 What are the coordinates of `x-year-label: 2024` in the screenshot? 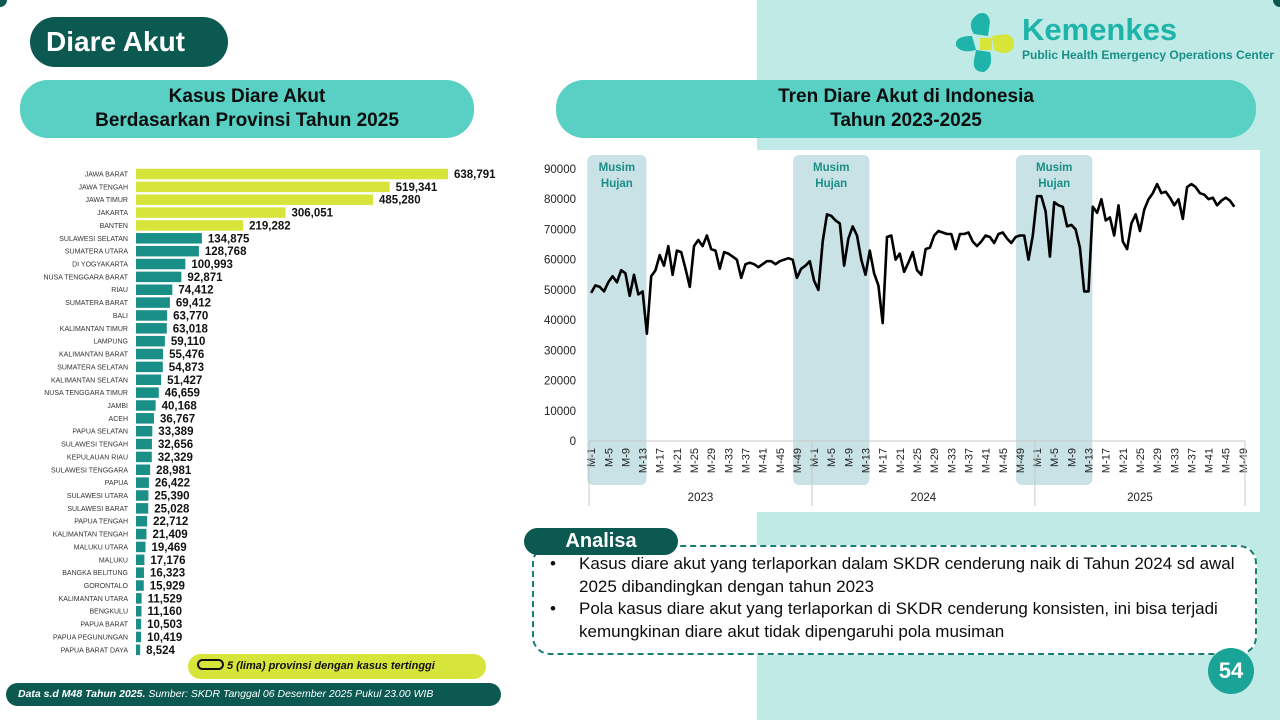 It's located at (924, 498).